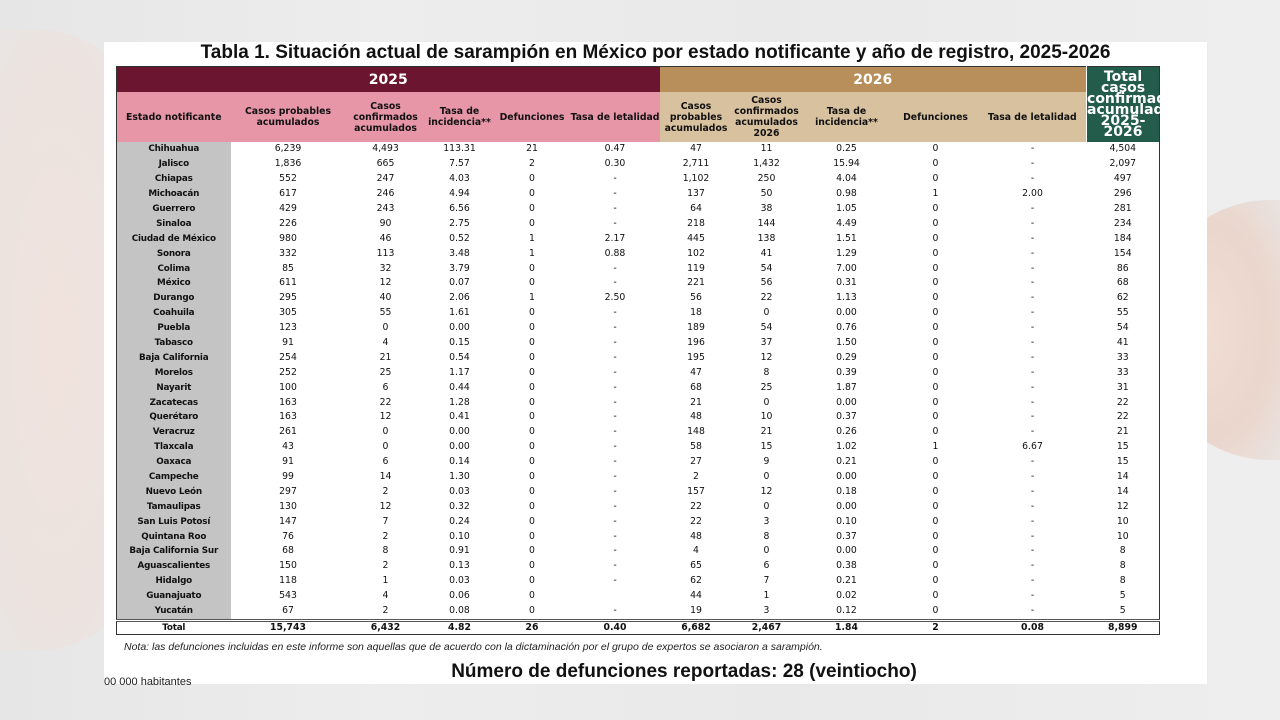 The width and height of the screenshot is (1280, 720). What do you see at coordinates (638, 507) in the screenshot?
I see `table-row: Tamaulipas 130 12 0.32 0 - 22 0 0.00 0 - 12` at bounding box center [638, 507].